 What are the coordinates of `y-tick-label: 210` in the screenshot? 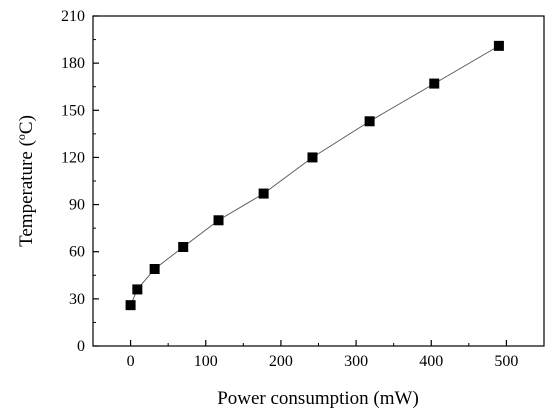 It's located at (73, 16).